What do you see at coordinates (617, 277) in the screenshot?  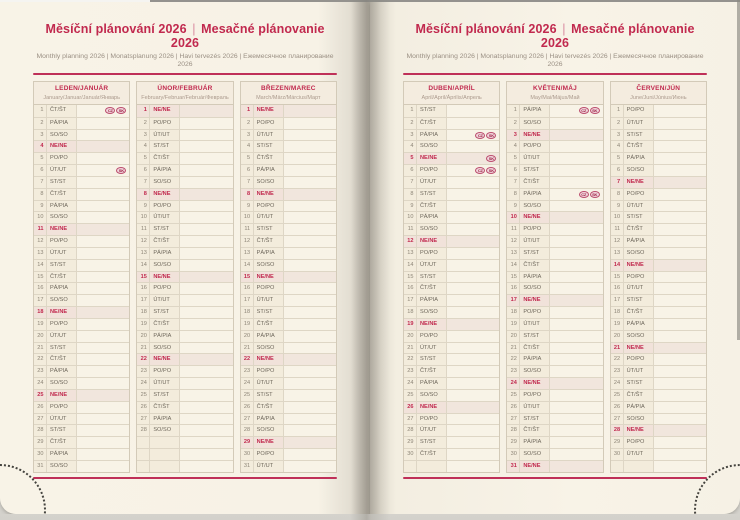 I see `day-number: 15` at bounding box center [617, 277].